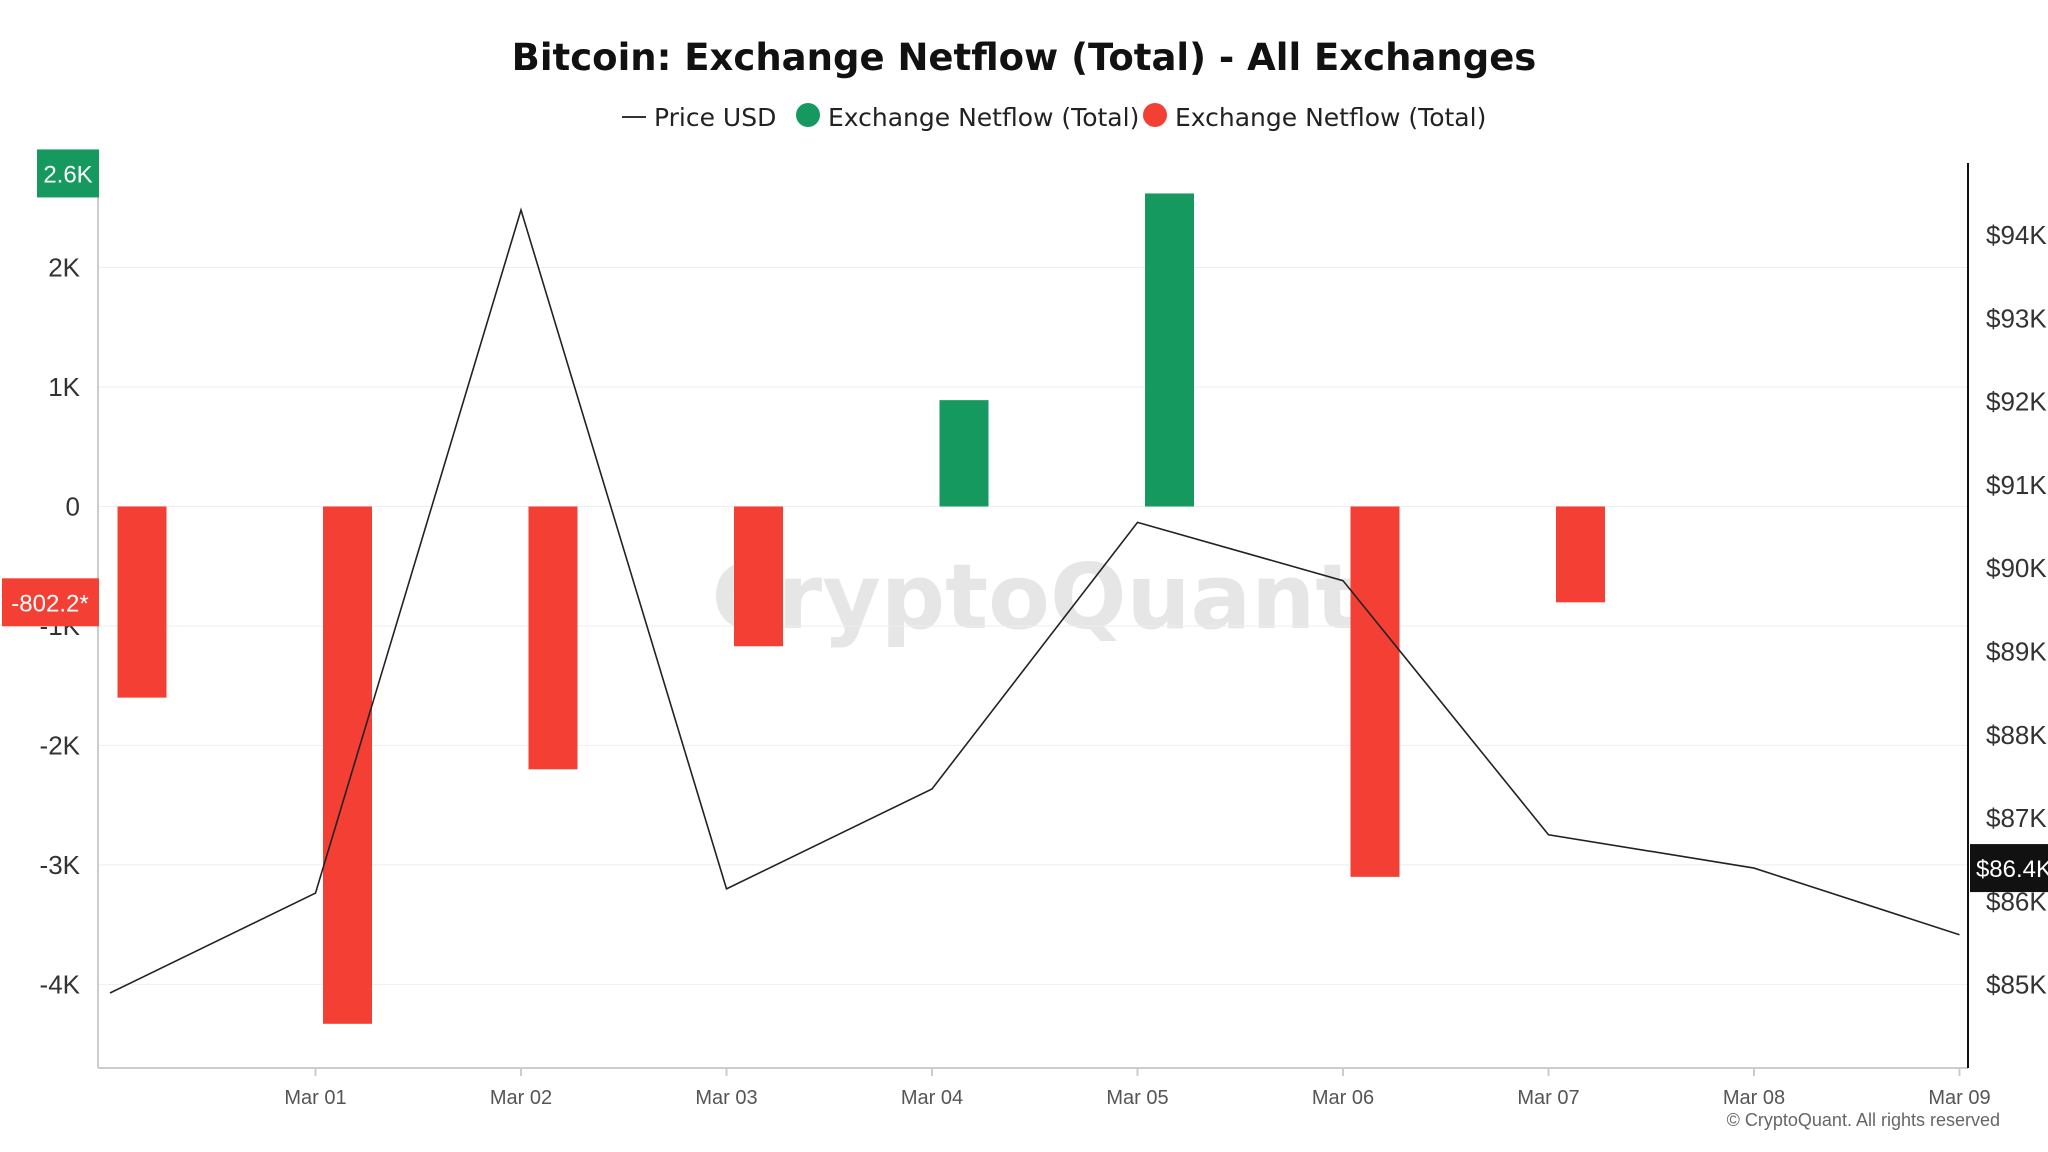 The height and width of the screenshot is (1152, 2048). What do you see at coordinates (932, 1098) in the screenshot?
I see `x-tick-label: Mar 04` at bounding box center [932, 1098].